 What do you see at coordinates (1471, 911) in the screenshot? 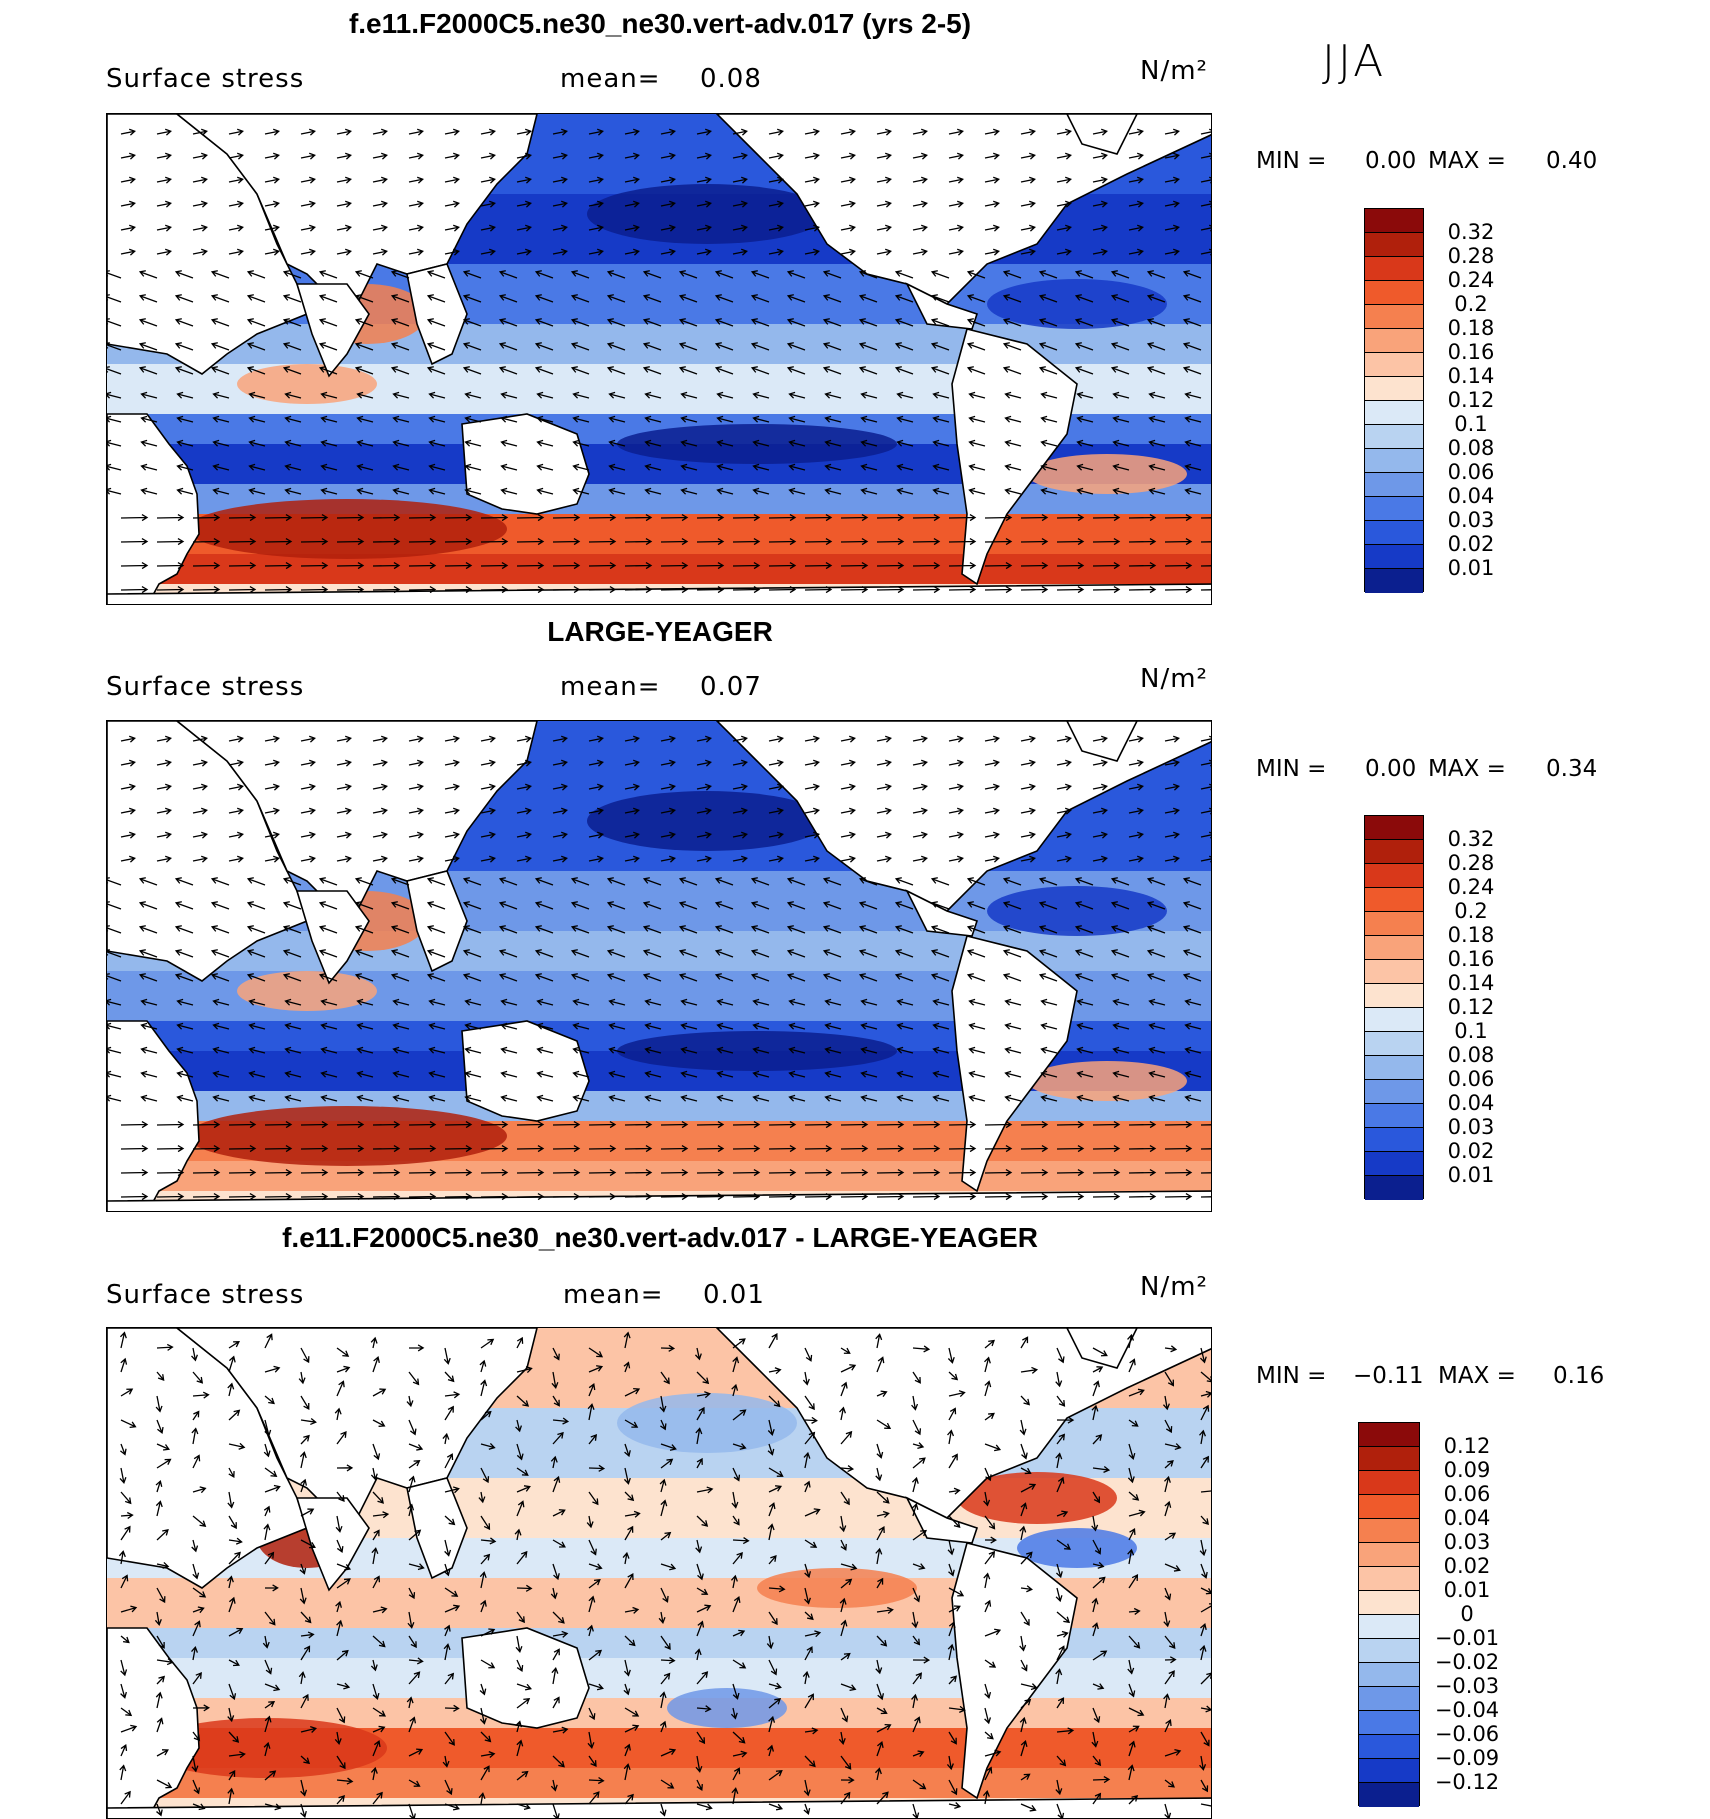
I see `colorbar-tick-label: 0.2` at bounding box center [1471, 911].